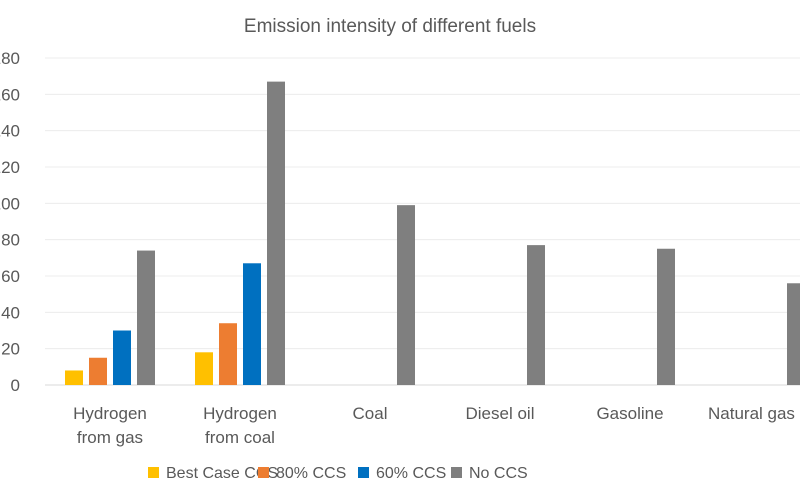  I want to click on y-tick-label: 0, so click(15, 385).